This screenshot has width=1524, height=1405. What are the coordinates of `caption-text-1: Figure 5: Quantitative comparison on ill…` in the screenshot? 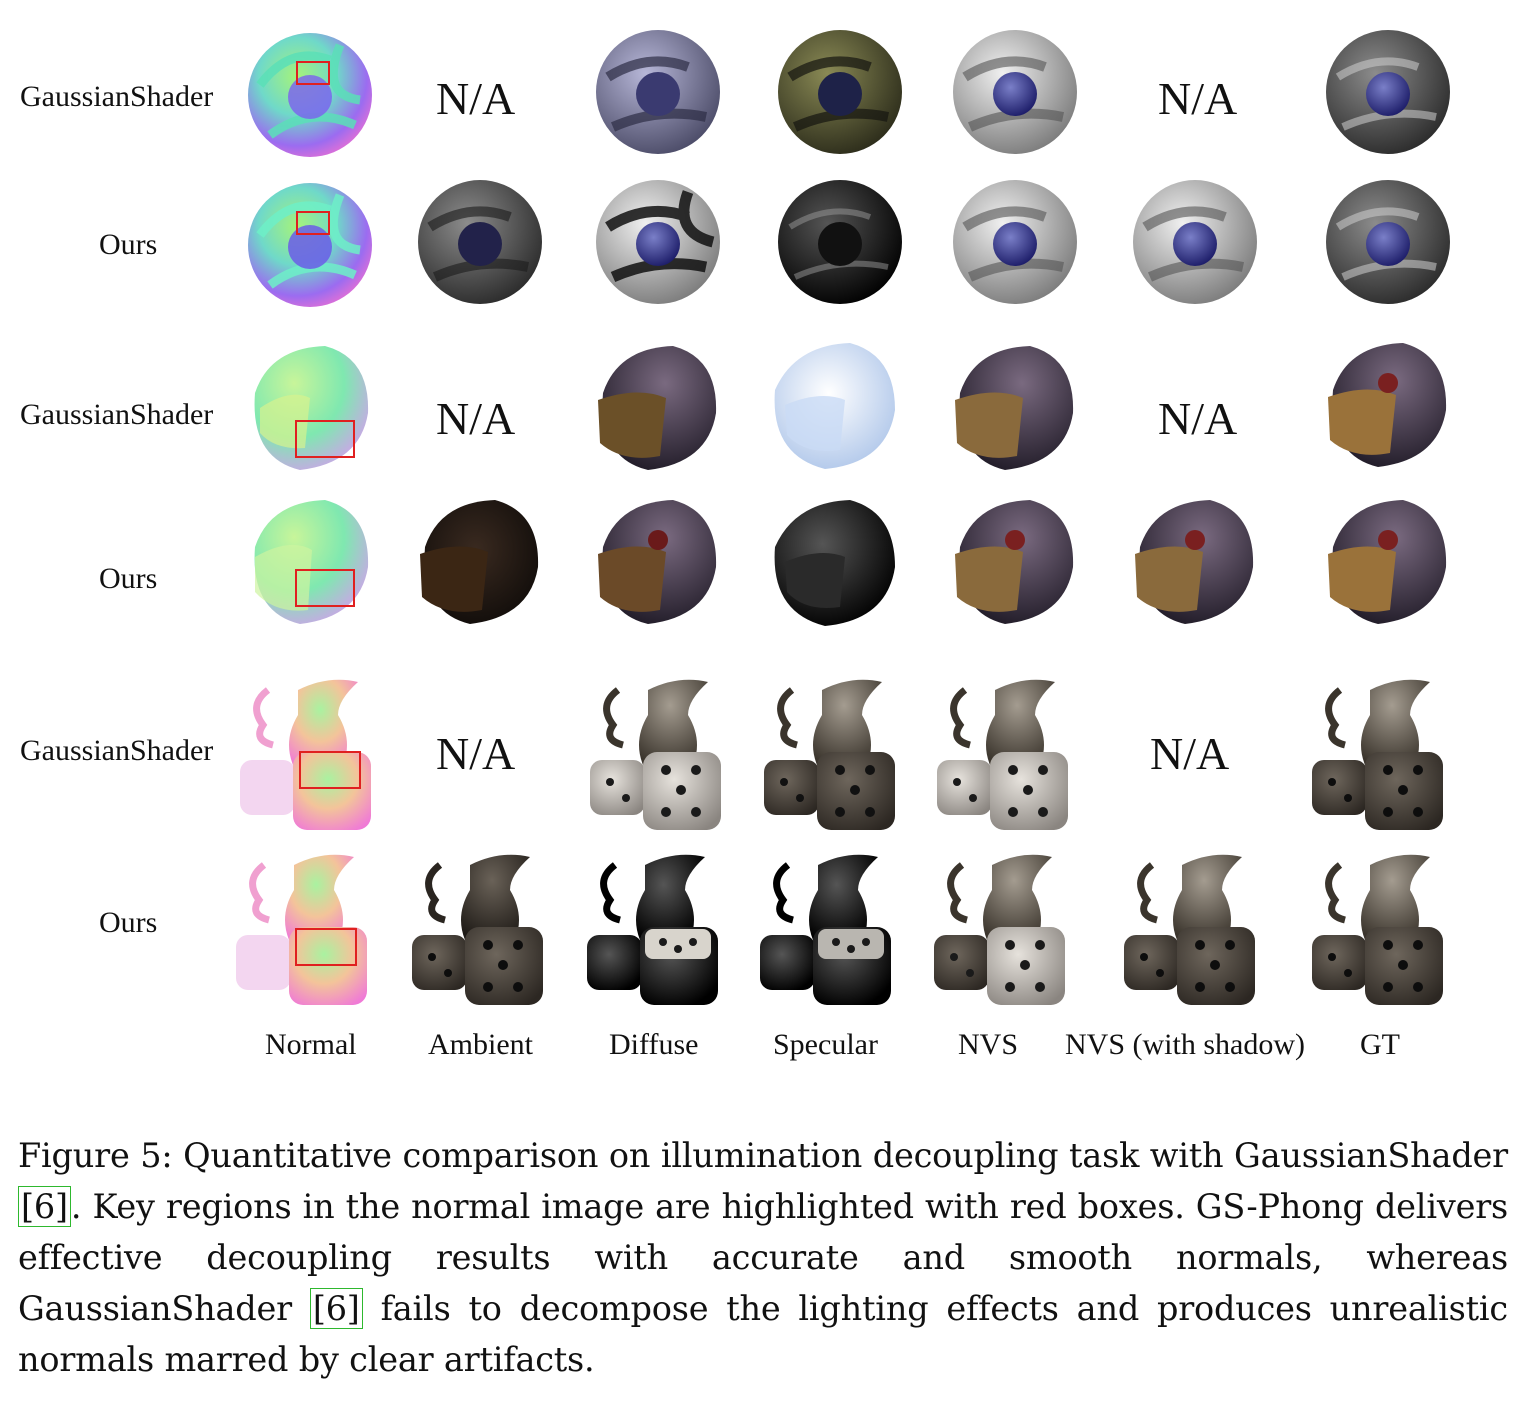 It's located at (763, 1155).